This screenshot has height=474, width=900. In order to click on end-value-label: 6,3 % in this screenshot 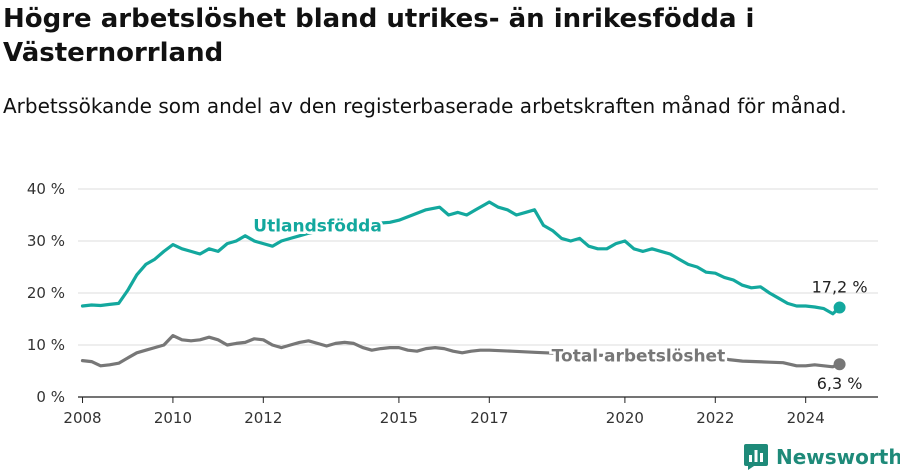, I will do `click(840, 383)`.